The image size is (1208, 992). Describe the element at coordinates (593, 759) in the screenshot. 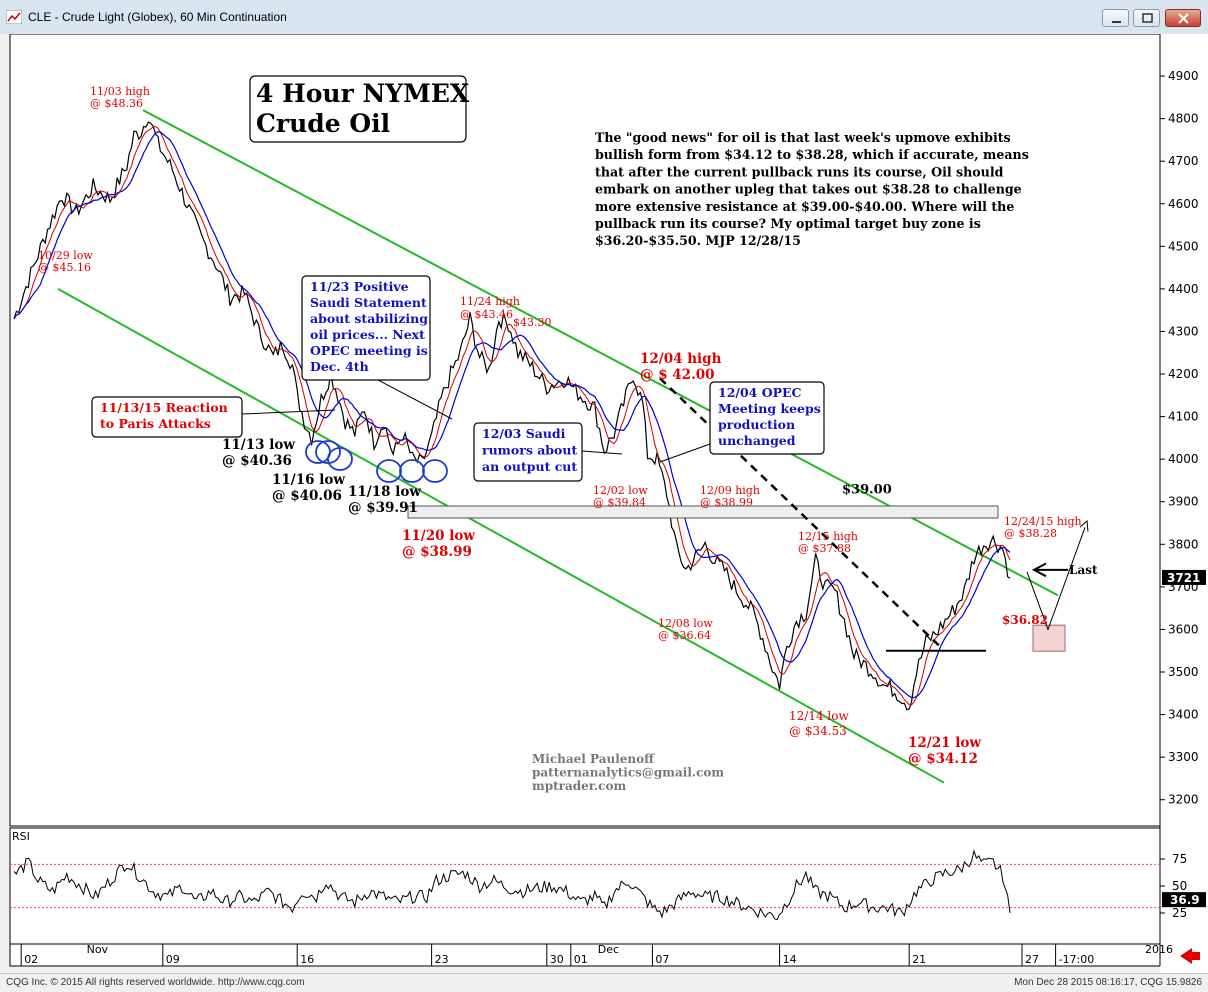

I see `signature-text: Michael Paulenoff` at that location.